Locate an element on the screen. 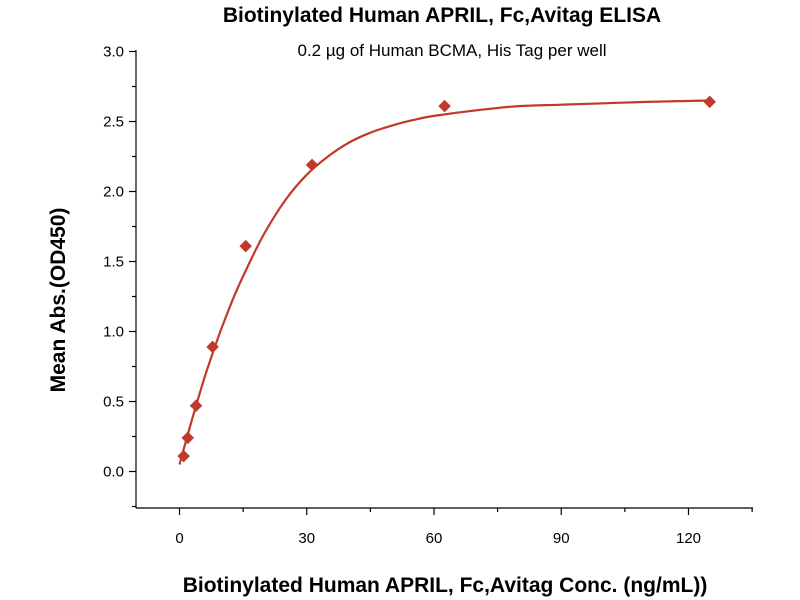 The image size is (800, 600). y-tick-label: 2.0 is located at coordinates (113, 192).